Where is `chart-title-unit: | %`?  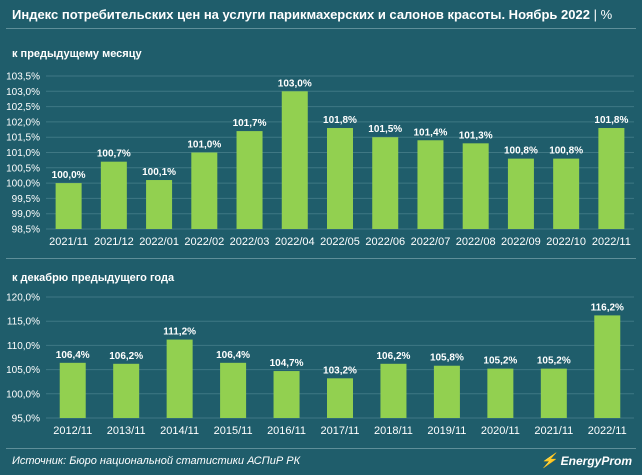 chart-title-unit: | % is located at coordinates (603, 14).